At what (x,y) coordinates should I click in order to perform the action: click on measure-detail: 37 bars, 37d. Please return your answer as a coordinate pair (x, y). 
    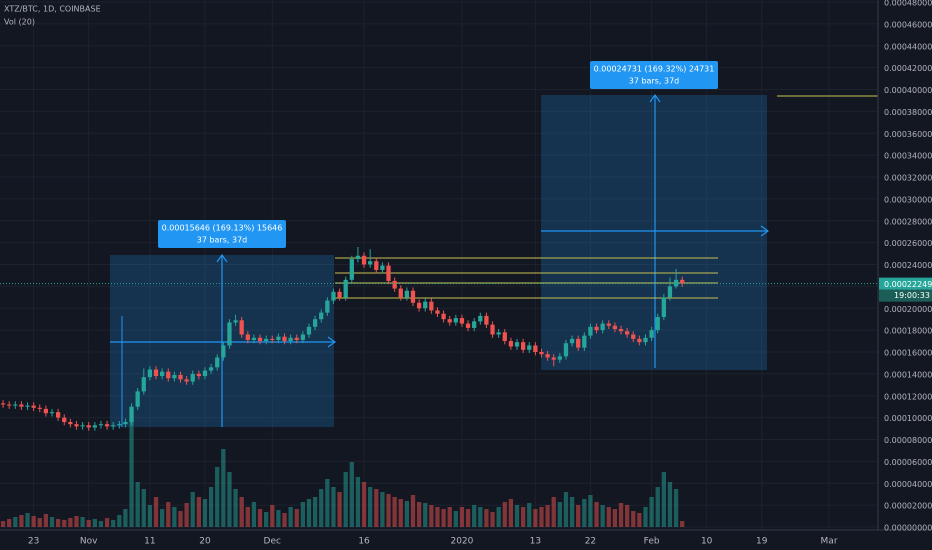
    Looking at the image, I should click on (222, 240).